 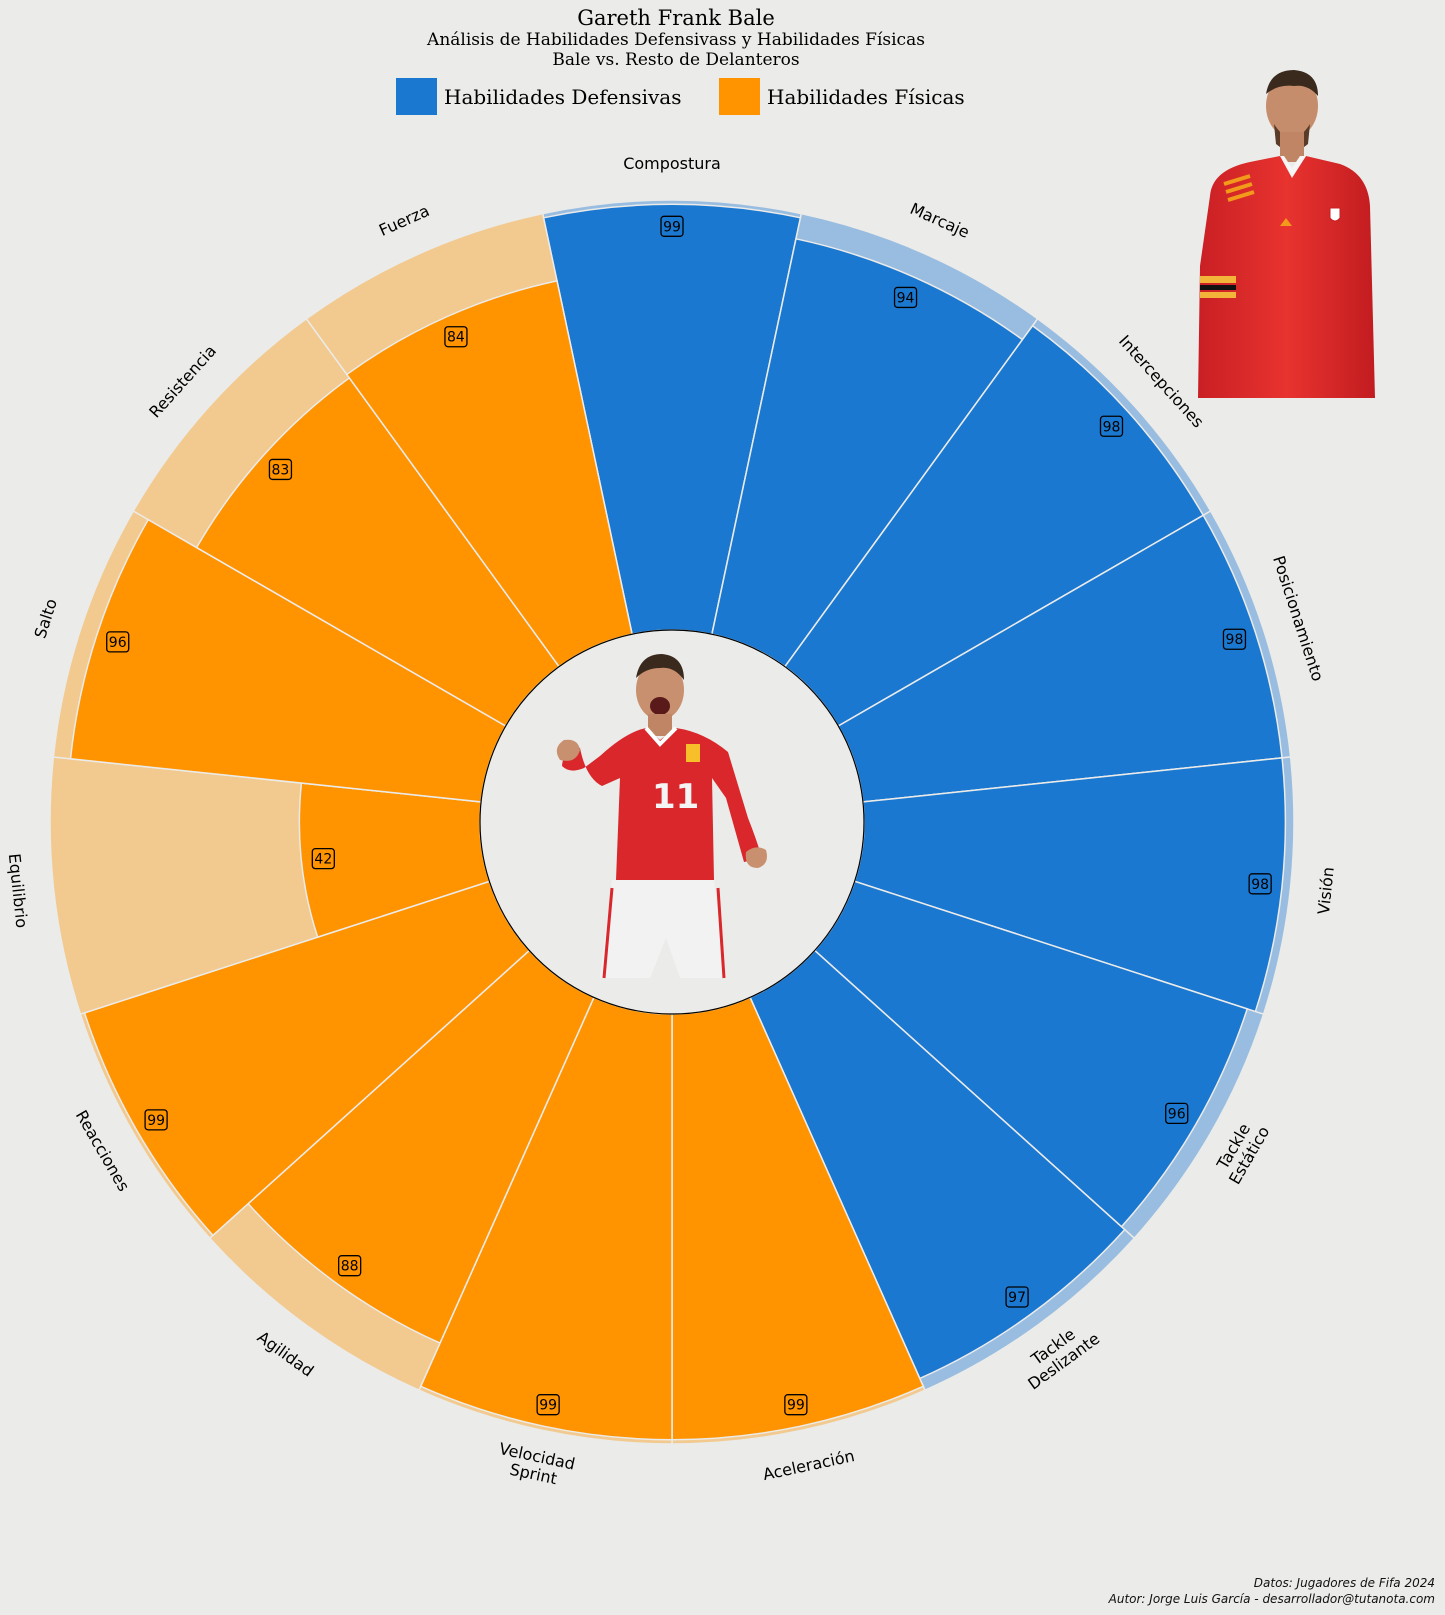 I want to click on value-label-equilibrio: 42, so click(x=323, y=858).